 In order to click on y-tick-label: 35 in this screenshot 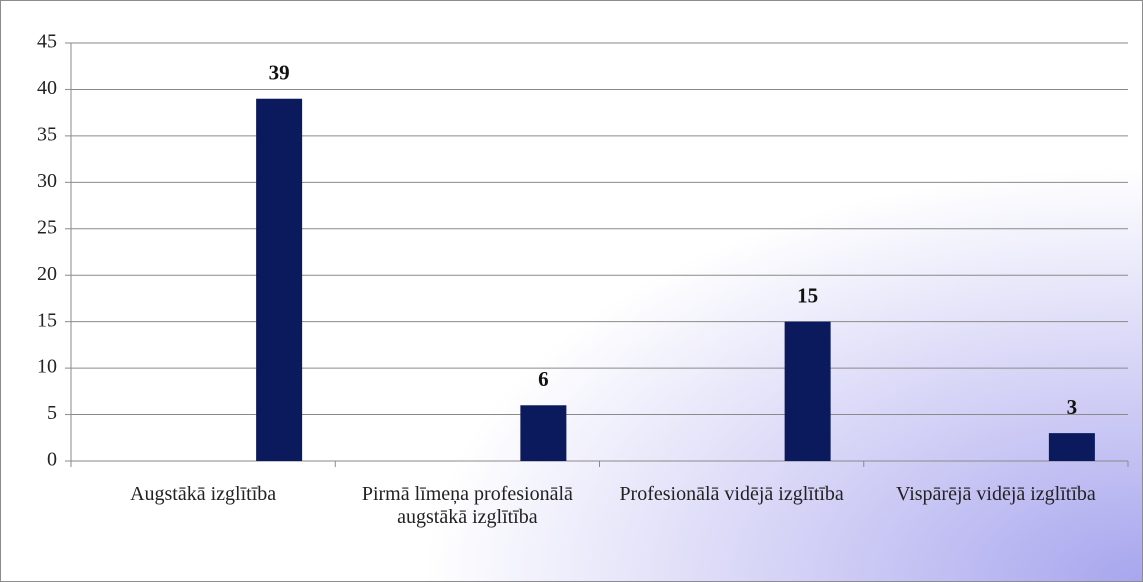, I will do `click(47, 134)`.